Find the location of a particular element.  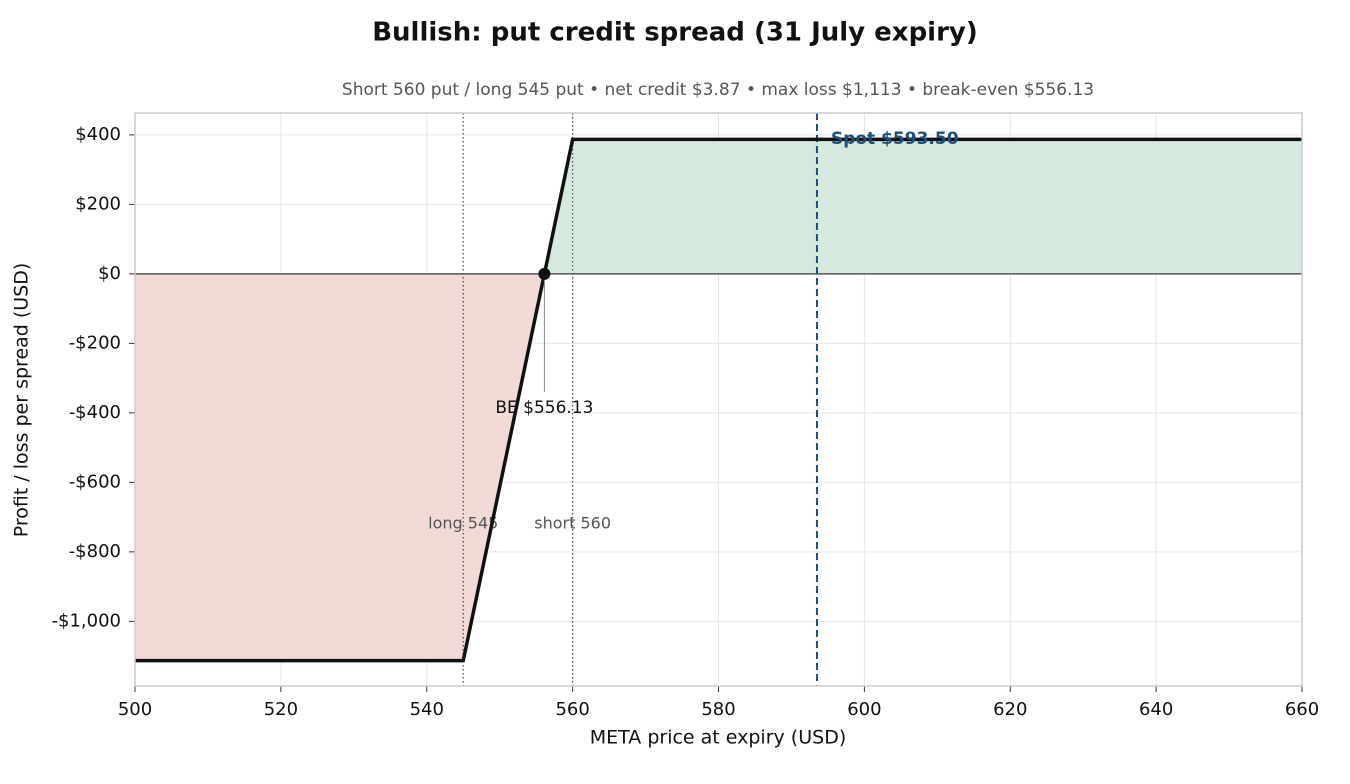

breakeven-label: BE $556.13 is located at coordinates (544, 408).